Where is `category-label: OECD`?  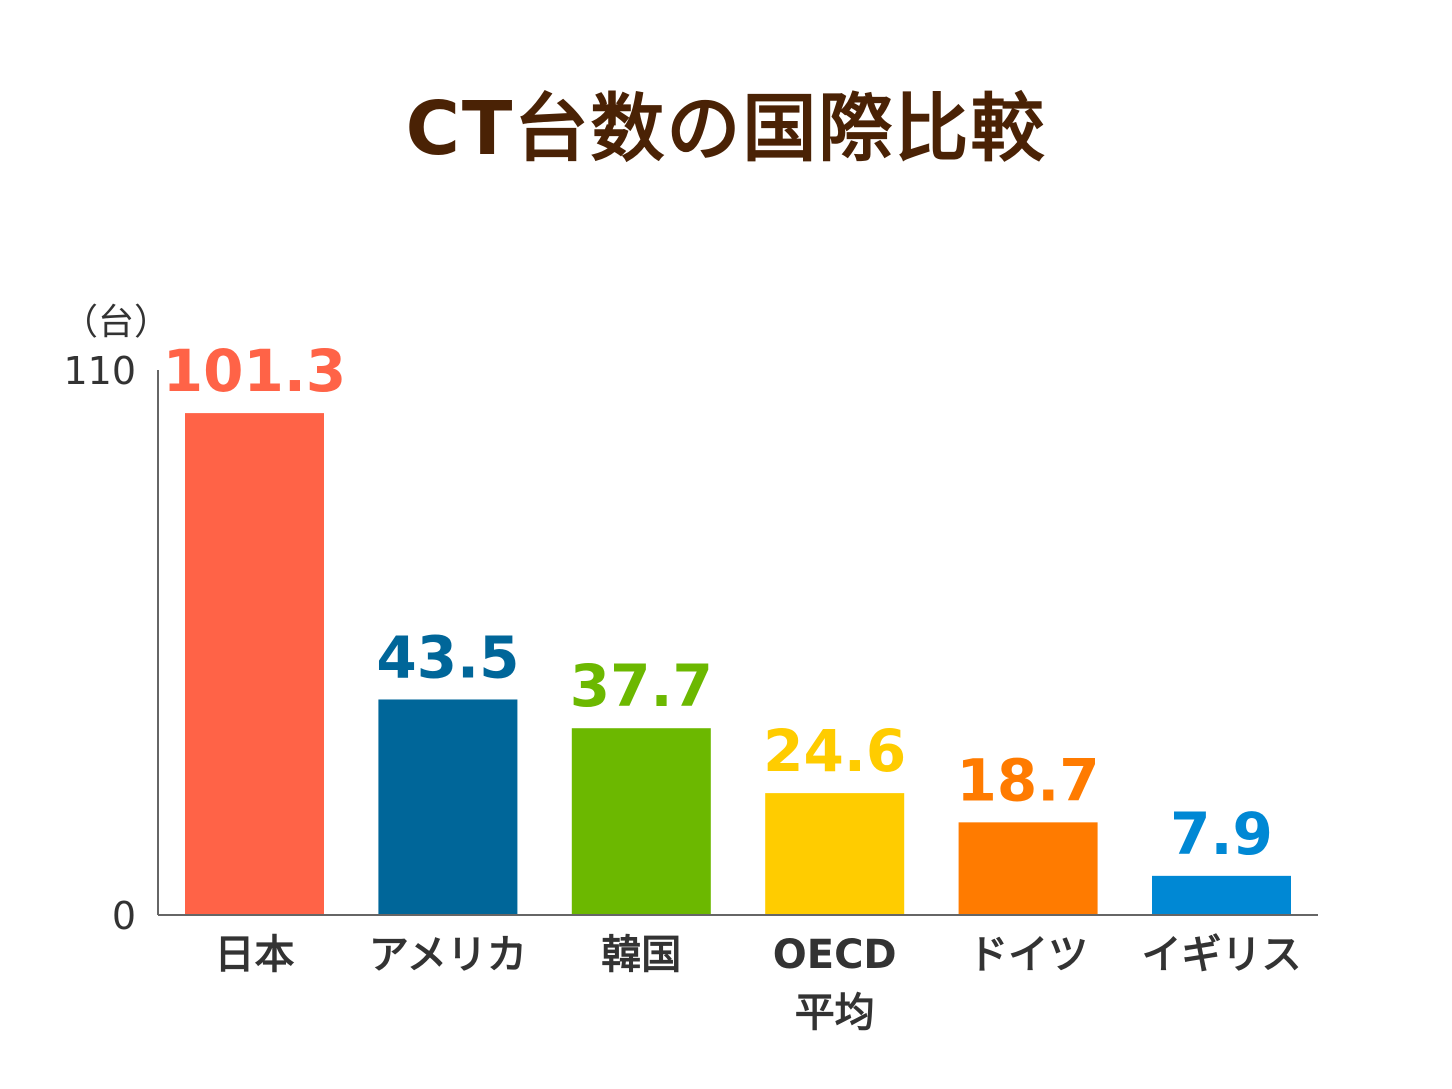
category-label: OECD is located at coordinates (835, 955).